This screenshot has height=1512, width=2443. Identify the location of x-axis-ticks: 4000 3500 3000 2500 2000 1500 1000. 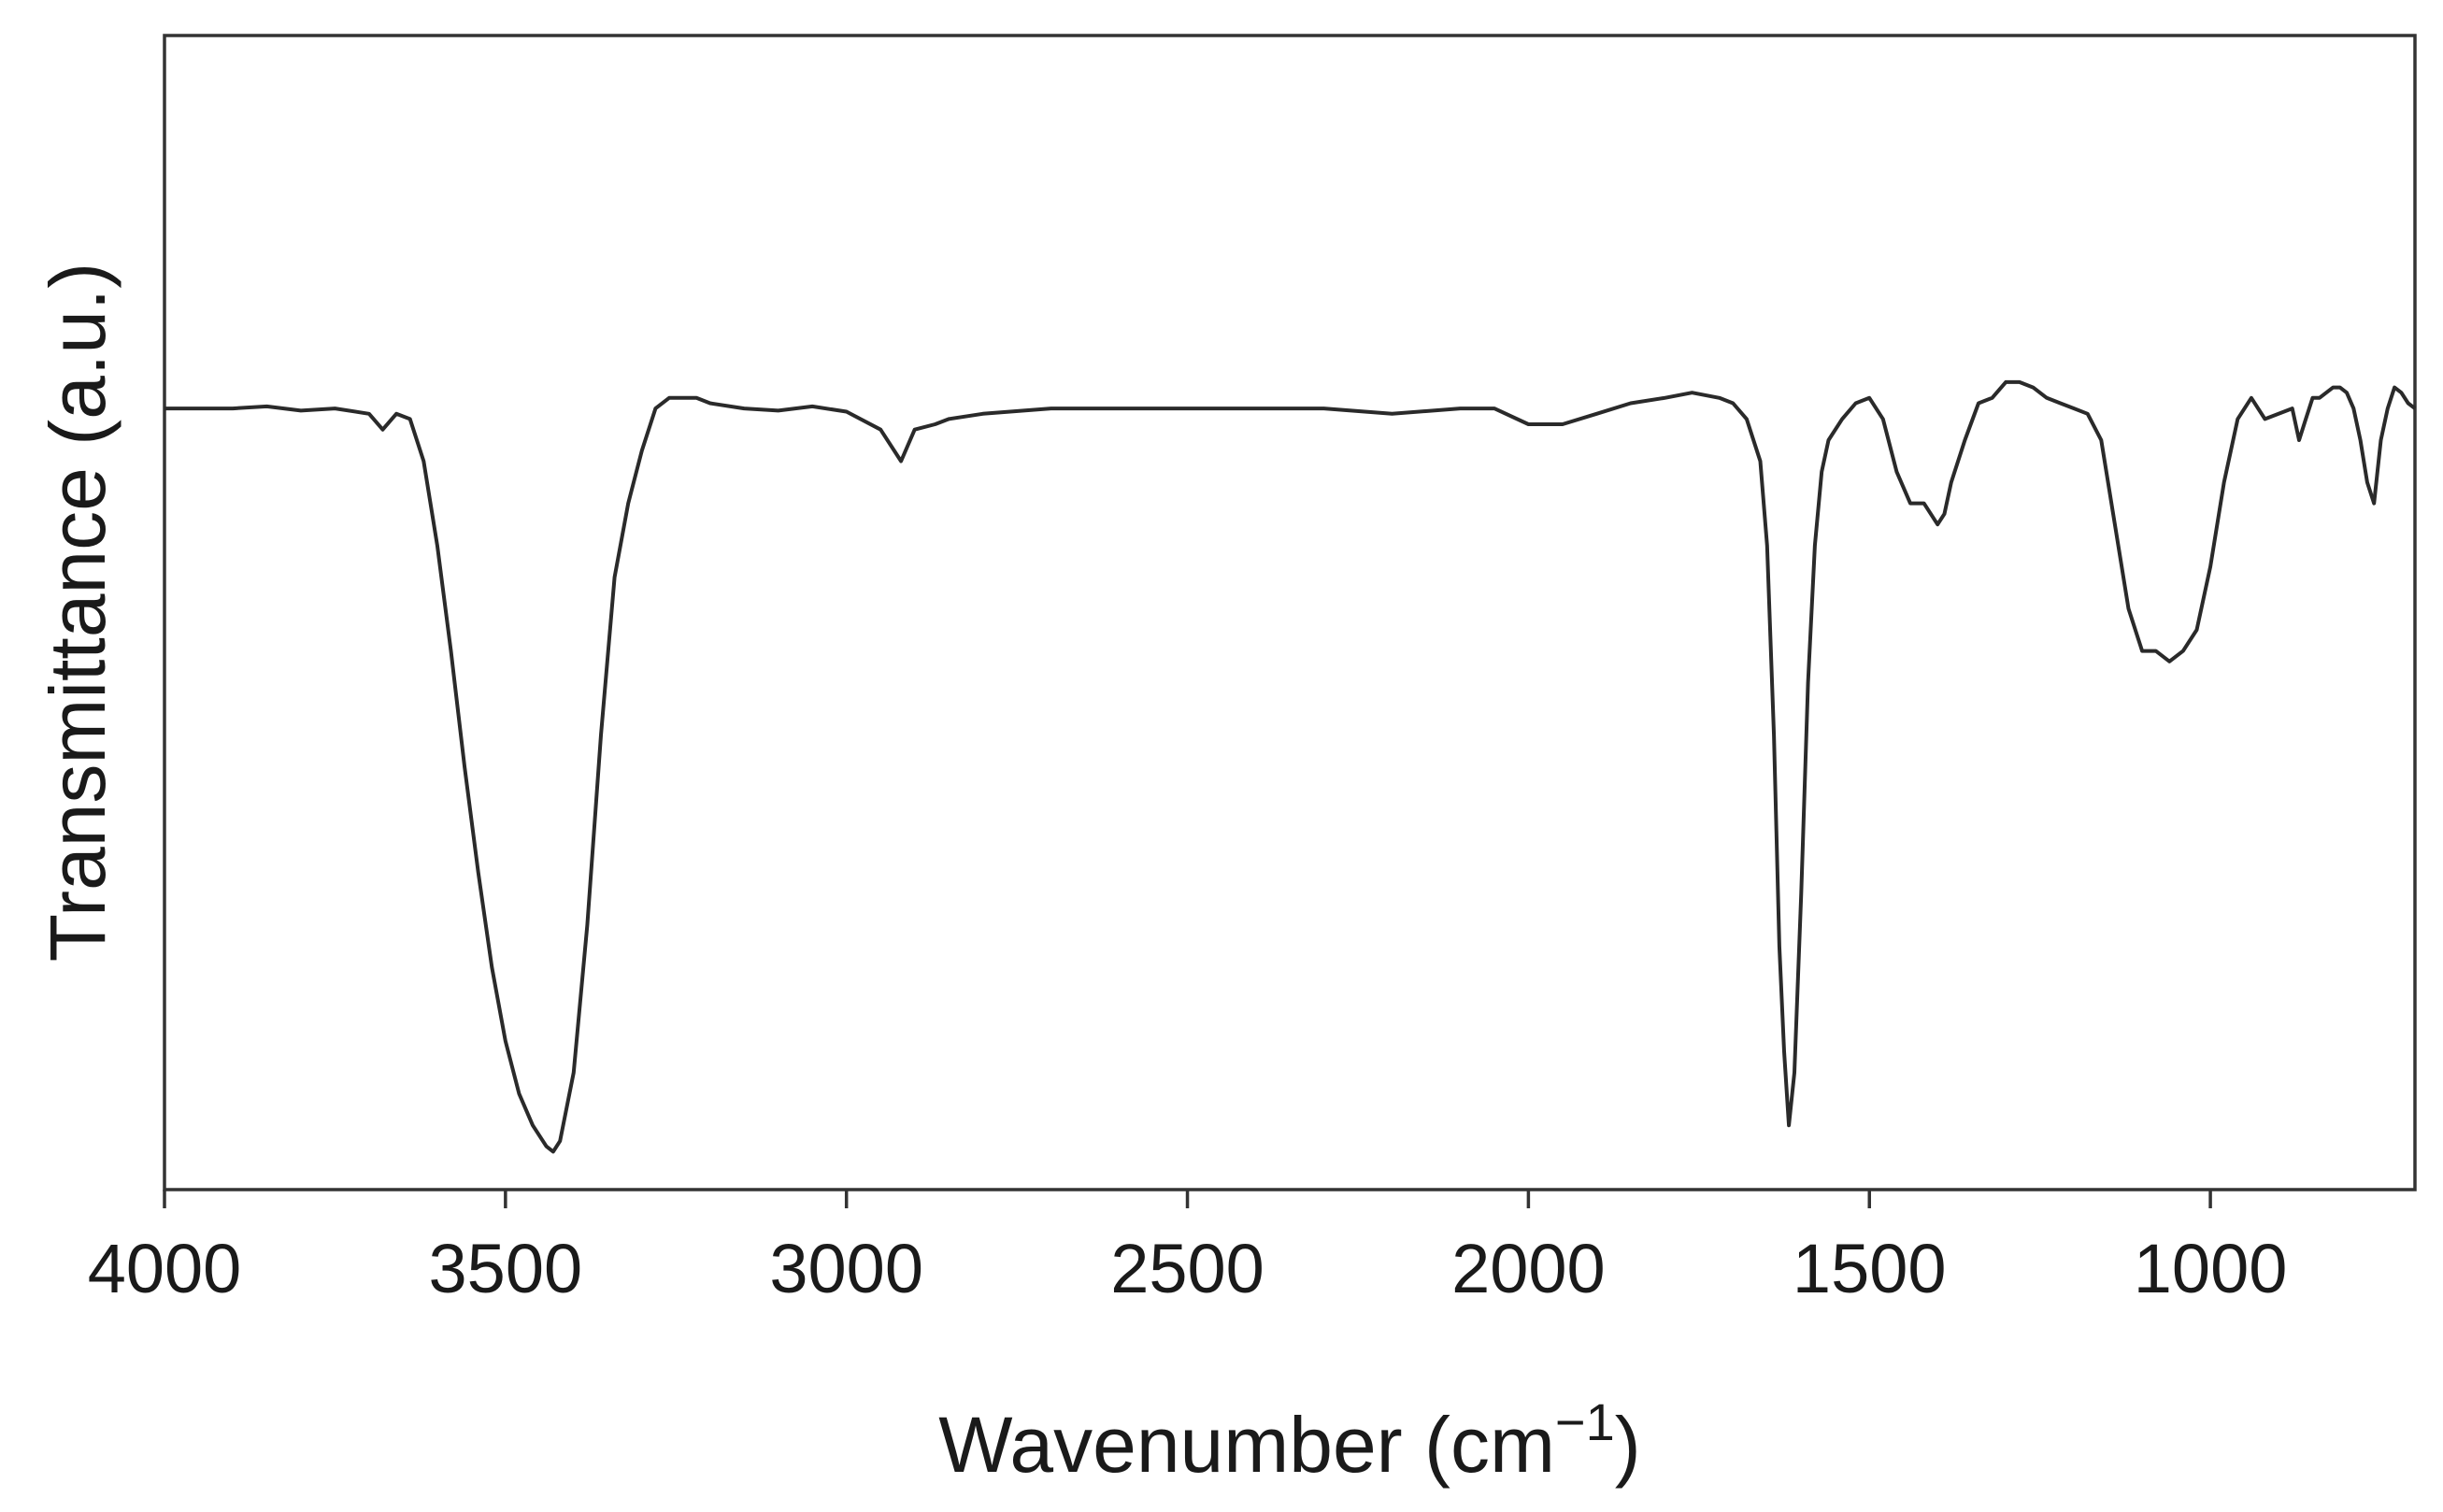
(1188, 1248).